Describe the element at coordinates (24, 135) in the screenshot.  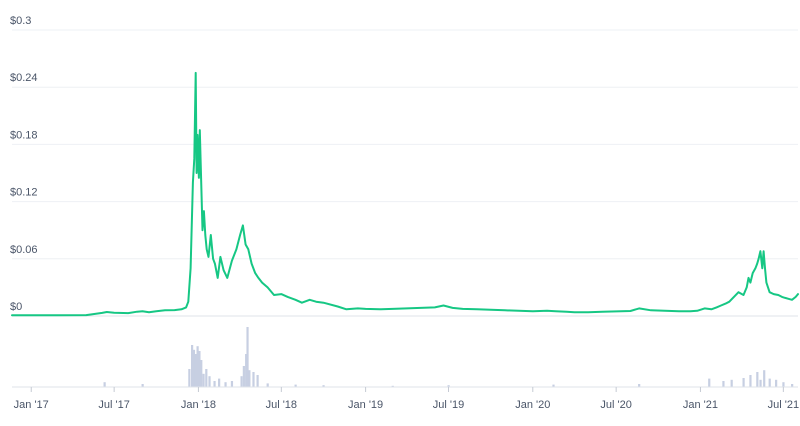
I see `y-tick-label: $0.18` at that location.